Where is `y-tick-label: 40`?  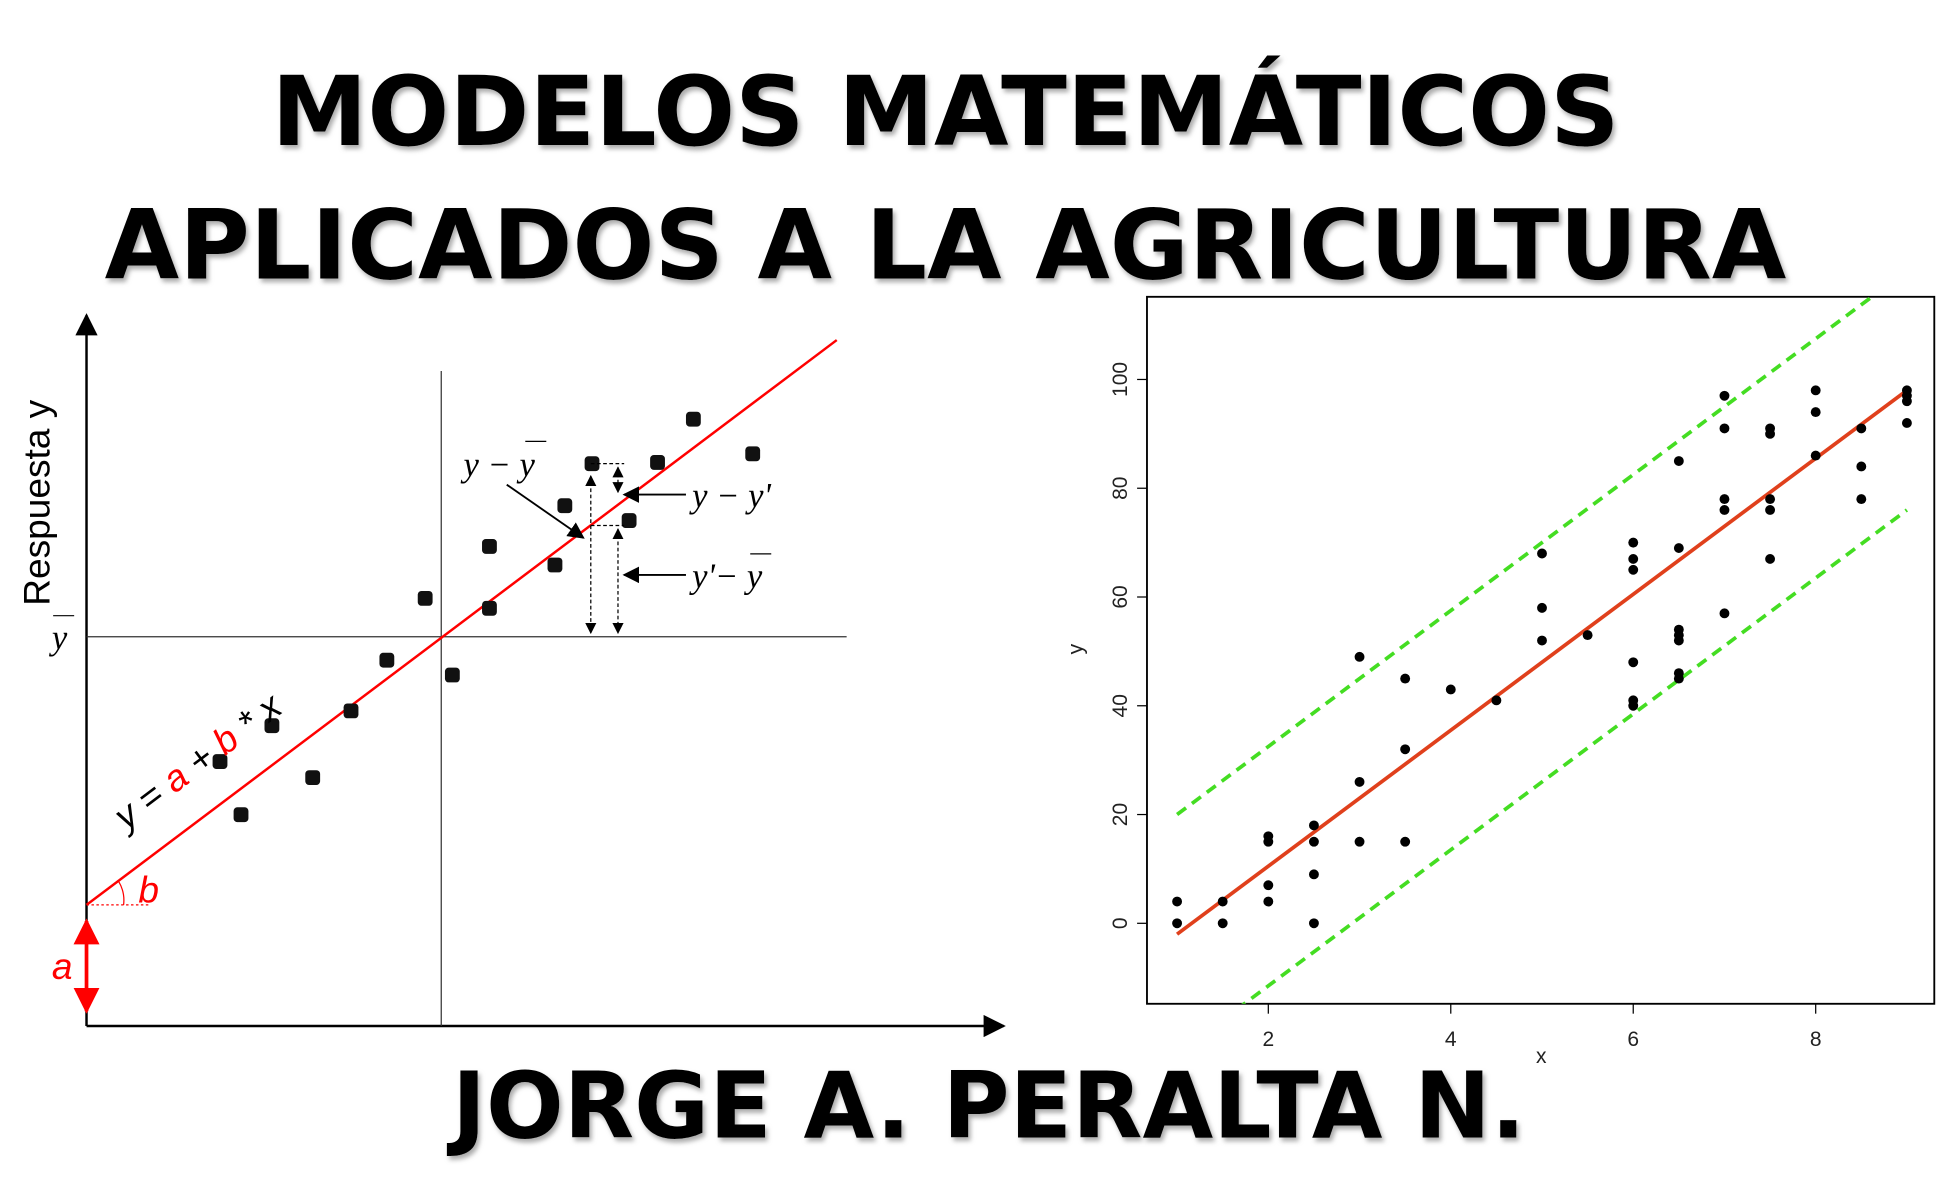
y-tick-label: 40 is located at coordinates (1120, 705).